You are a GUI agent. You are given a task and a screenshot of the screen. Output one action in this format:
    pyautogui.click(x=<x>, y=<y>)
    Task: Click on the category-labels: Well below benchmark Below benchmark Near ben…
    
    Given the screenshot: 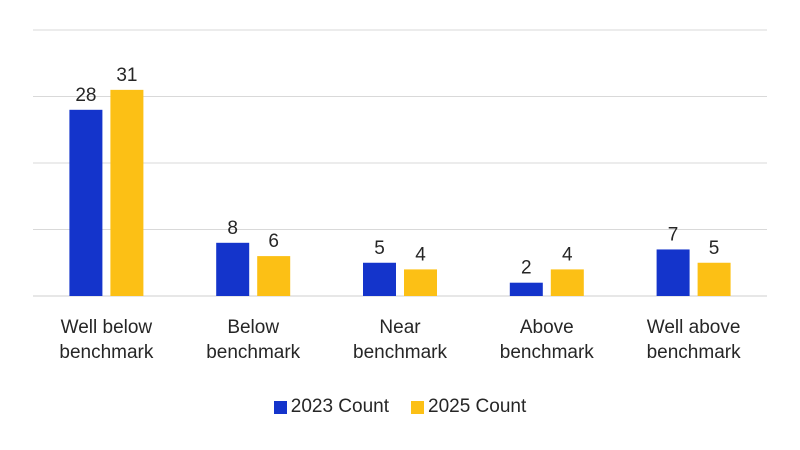 What is the action you would take?
    pyautogui.click(x=400, y=340)
    